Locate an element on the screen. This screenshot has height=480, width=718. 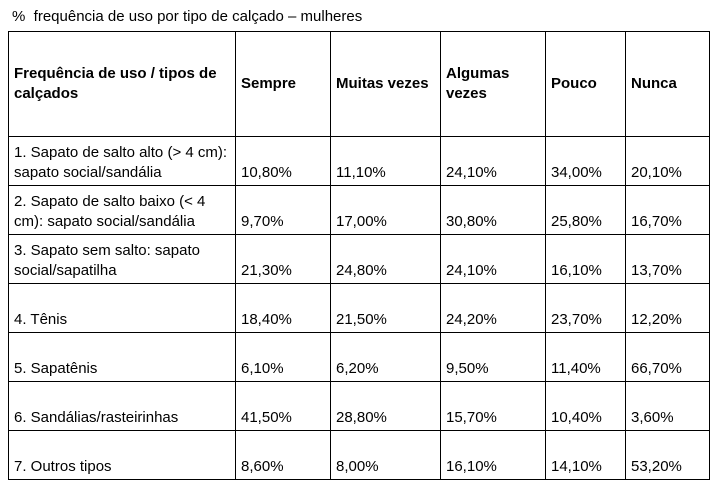
cell-muitas-vezes: 21,50% is located at coordinates (385, 308).